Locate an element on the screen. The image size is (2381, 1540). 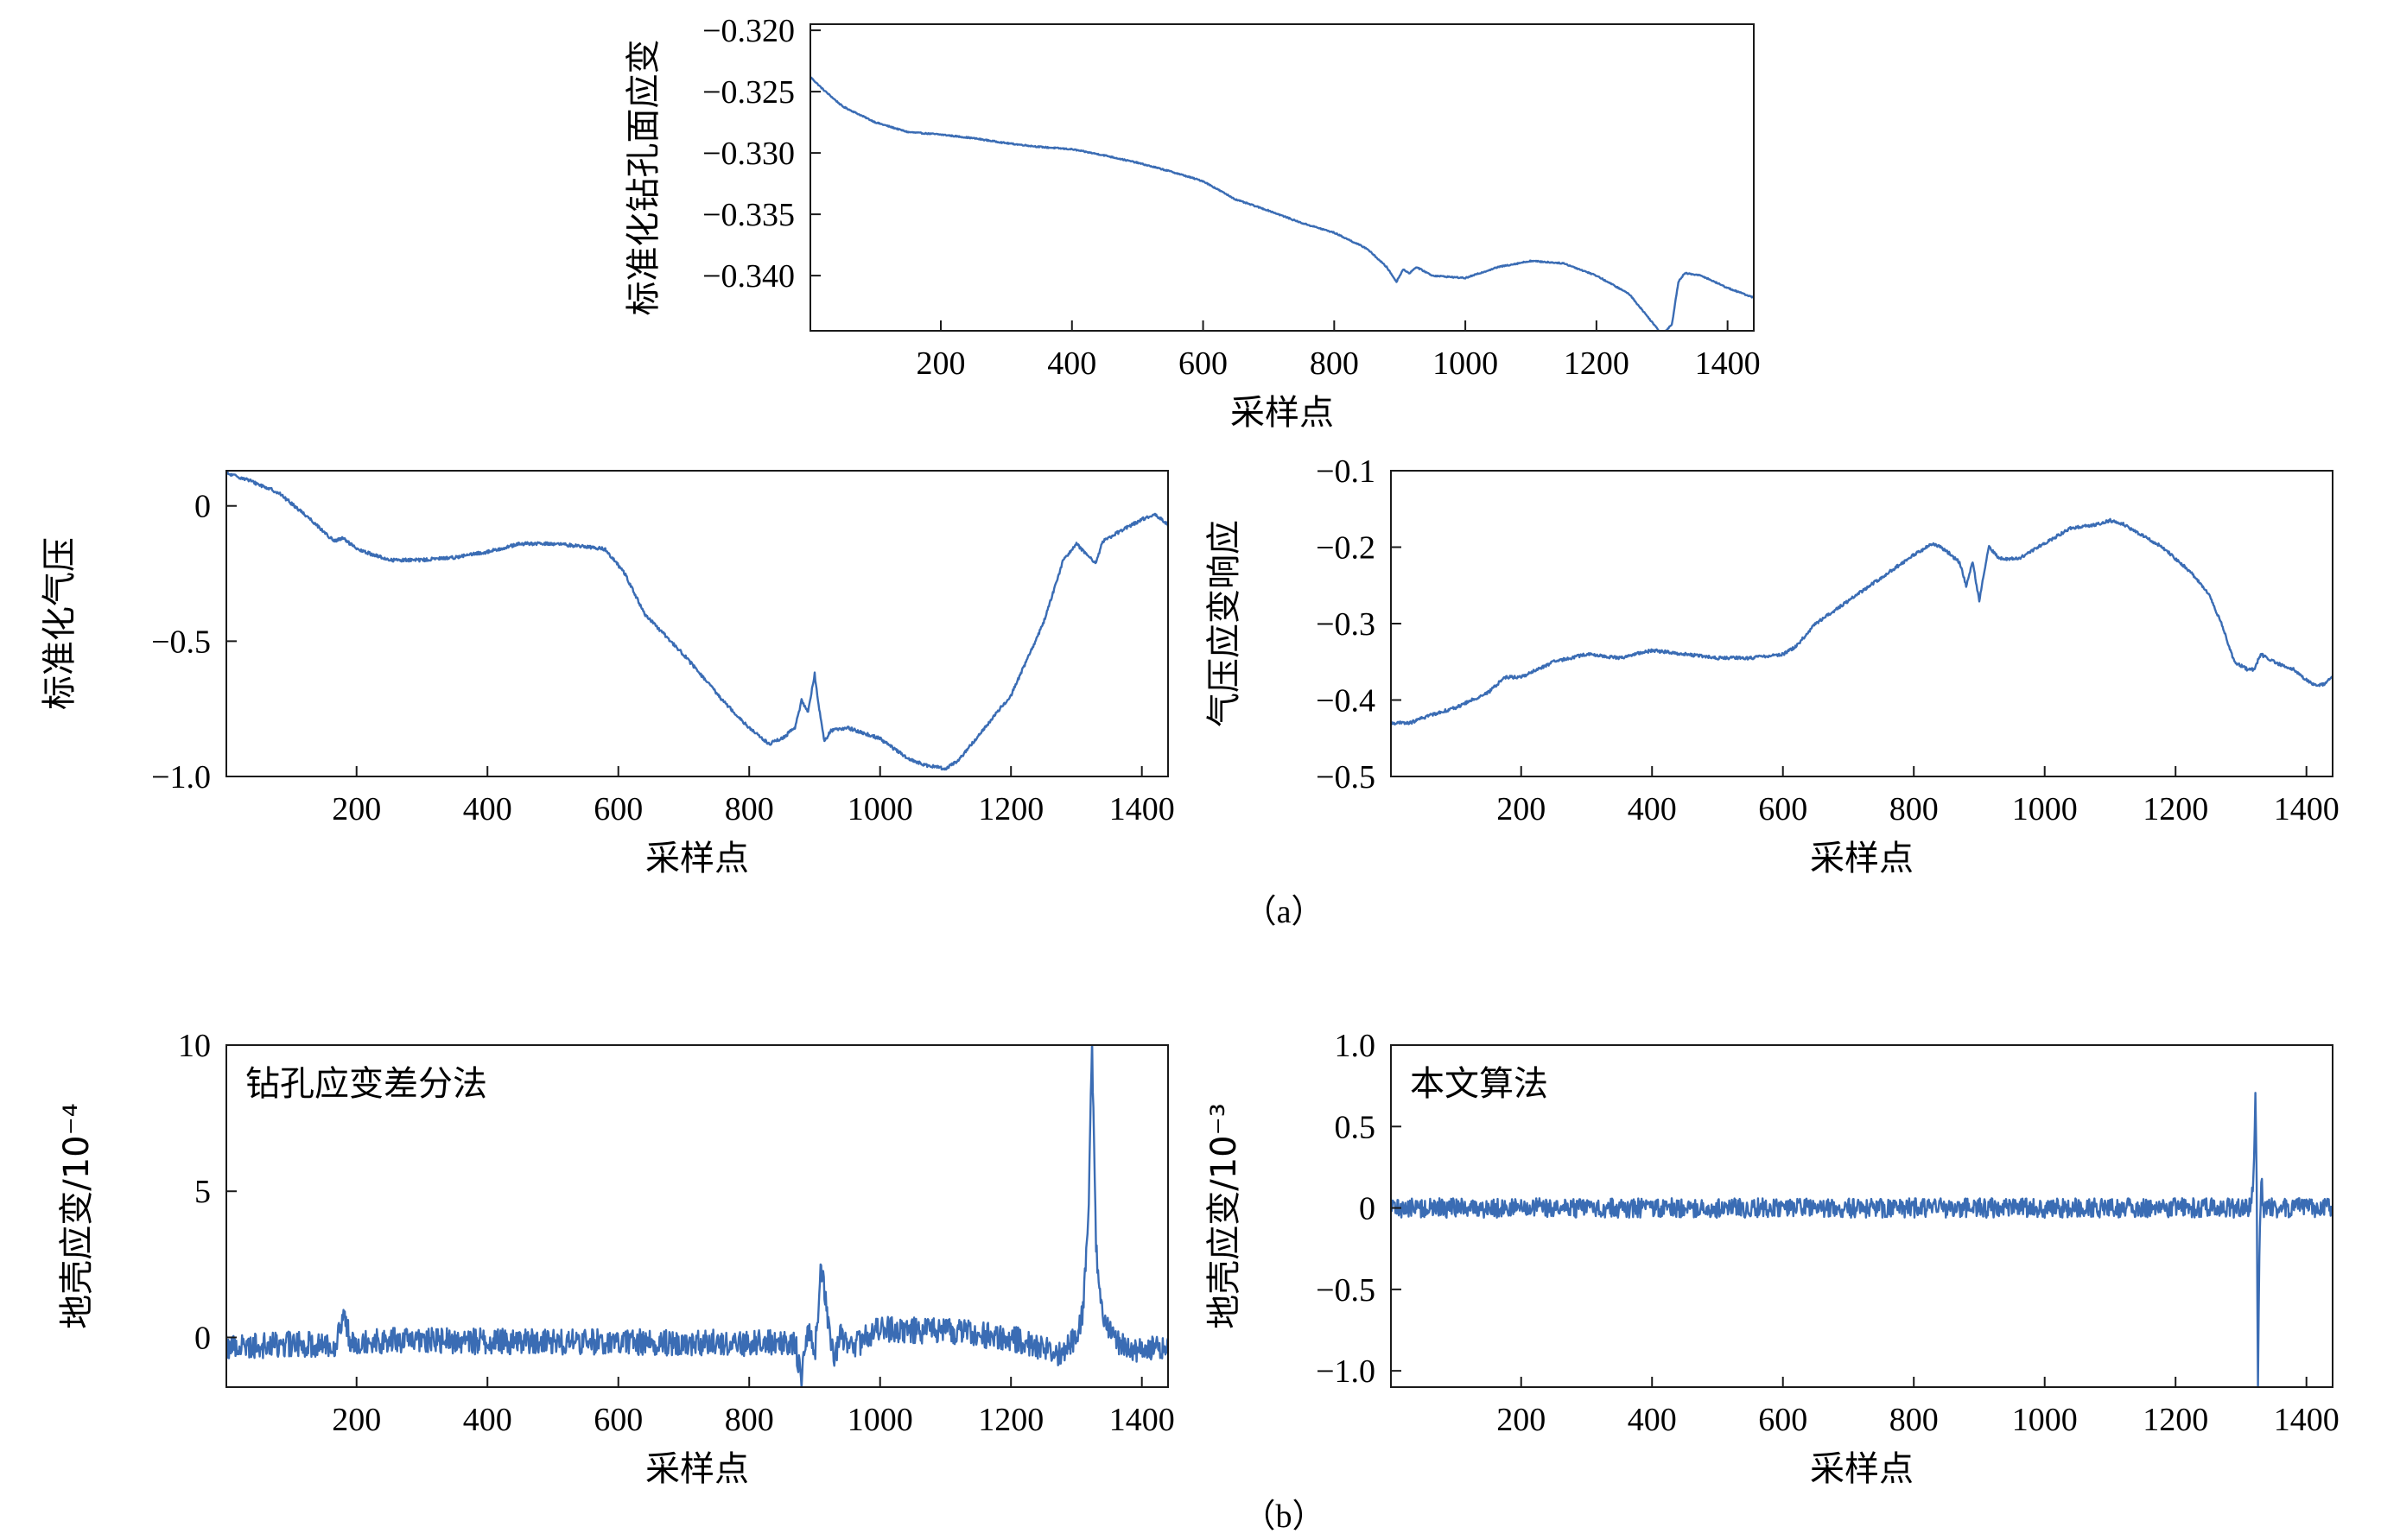
y-axis-label: 标准化气压 is located at coordinates (59, 623).